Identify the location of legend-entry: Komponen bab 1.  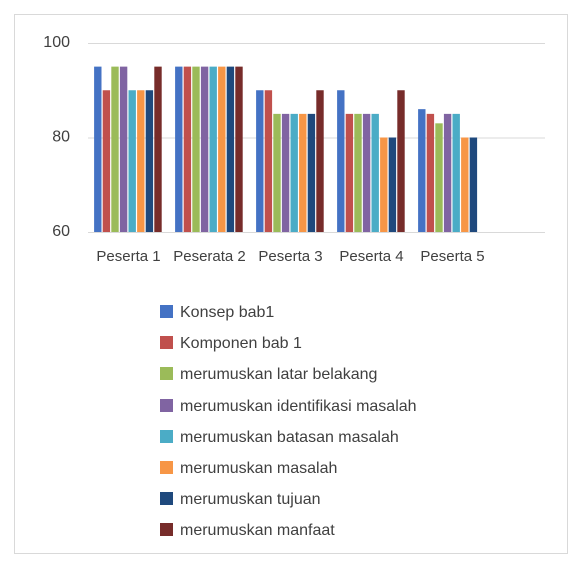
(231, 344).